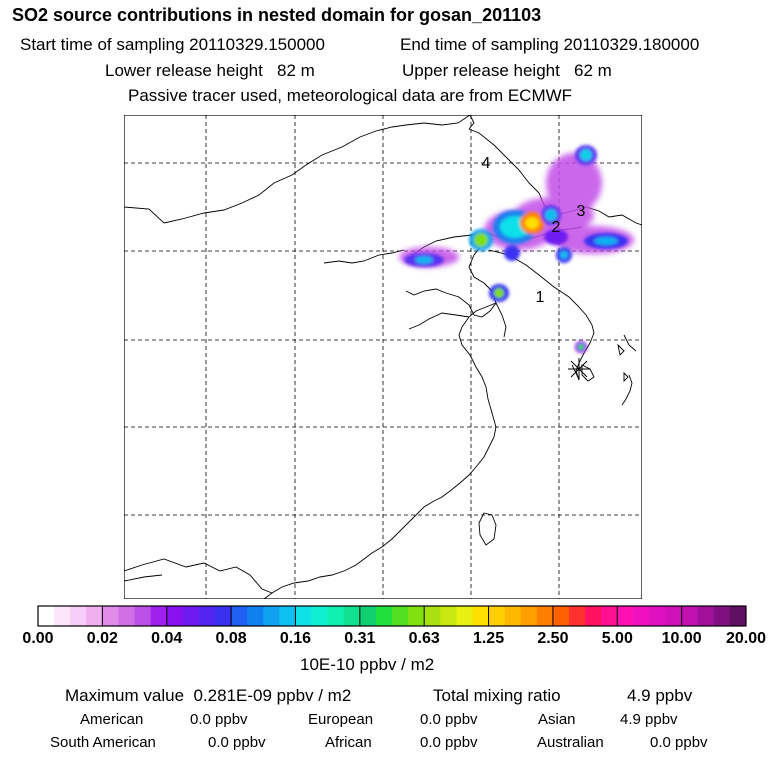 Image resolution: width=768 pixels, height=768 pixels. What do you see at coordinates (424, 638) in the screenshot?
I see `colorbar-tick-label: 0.63` at bounding box center [424, 638].